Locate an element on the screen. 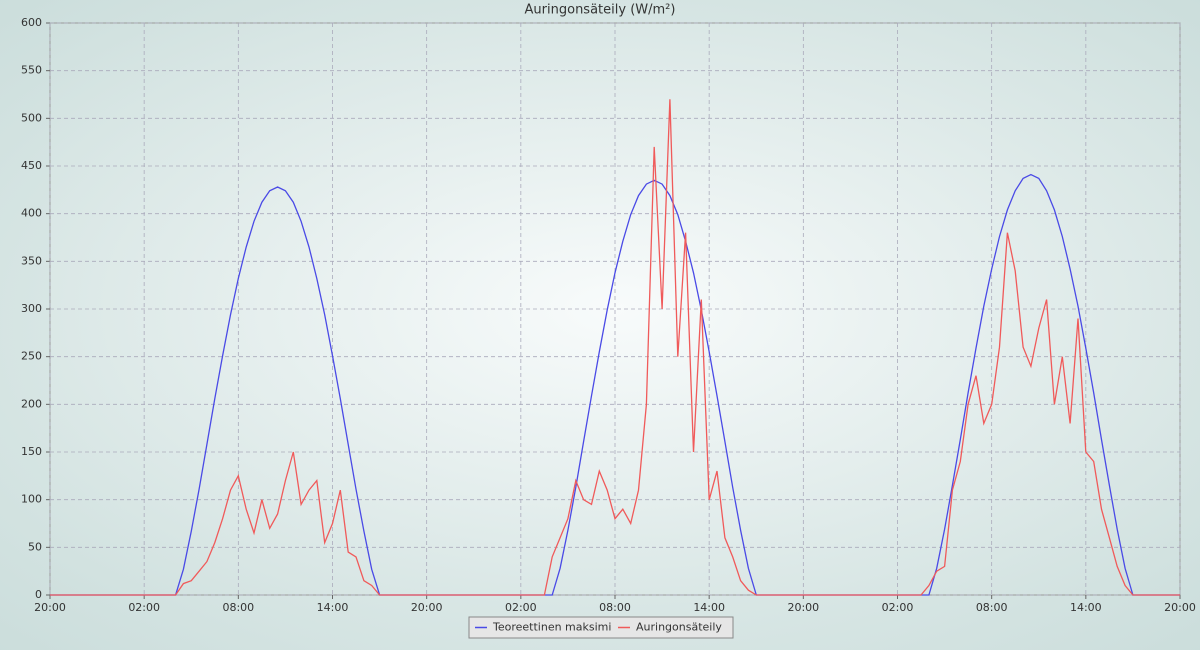  y-tick-label: 0 is located at coordinates (38, 594).